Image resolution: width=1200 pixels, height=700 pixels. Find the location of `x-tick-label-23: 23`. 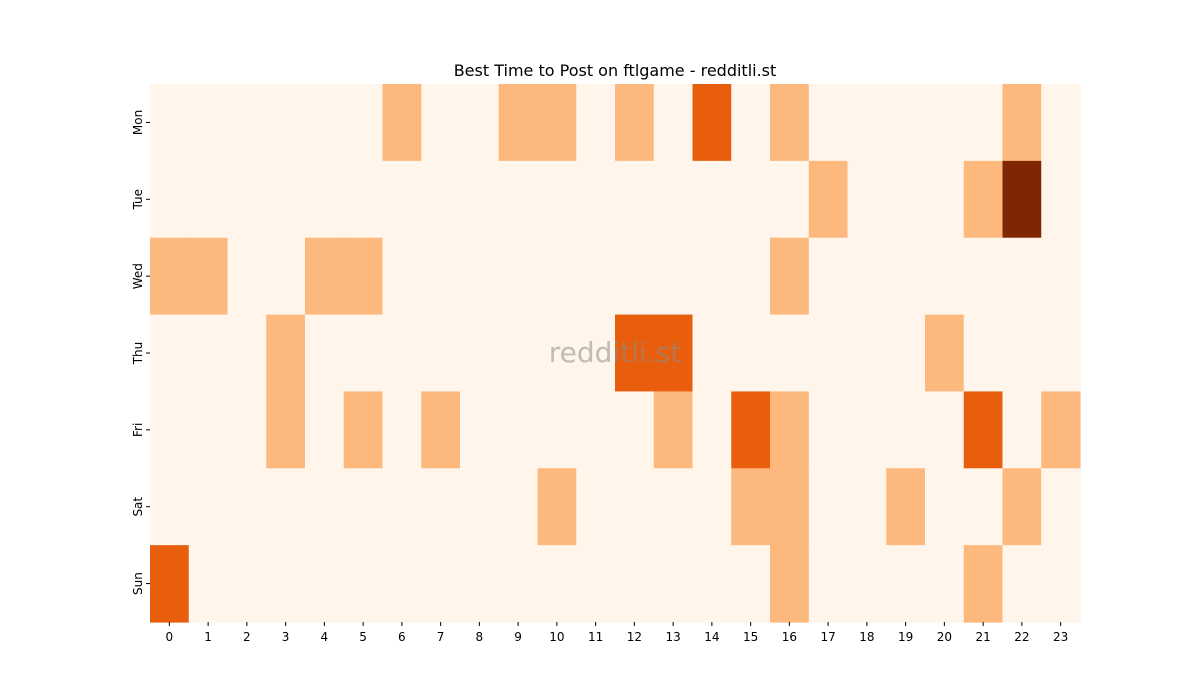

x-tick-label-23: 23 is located at coordinates (1060, 637).